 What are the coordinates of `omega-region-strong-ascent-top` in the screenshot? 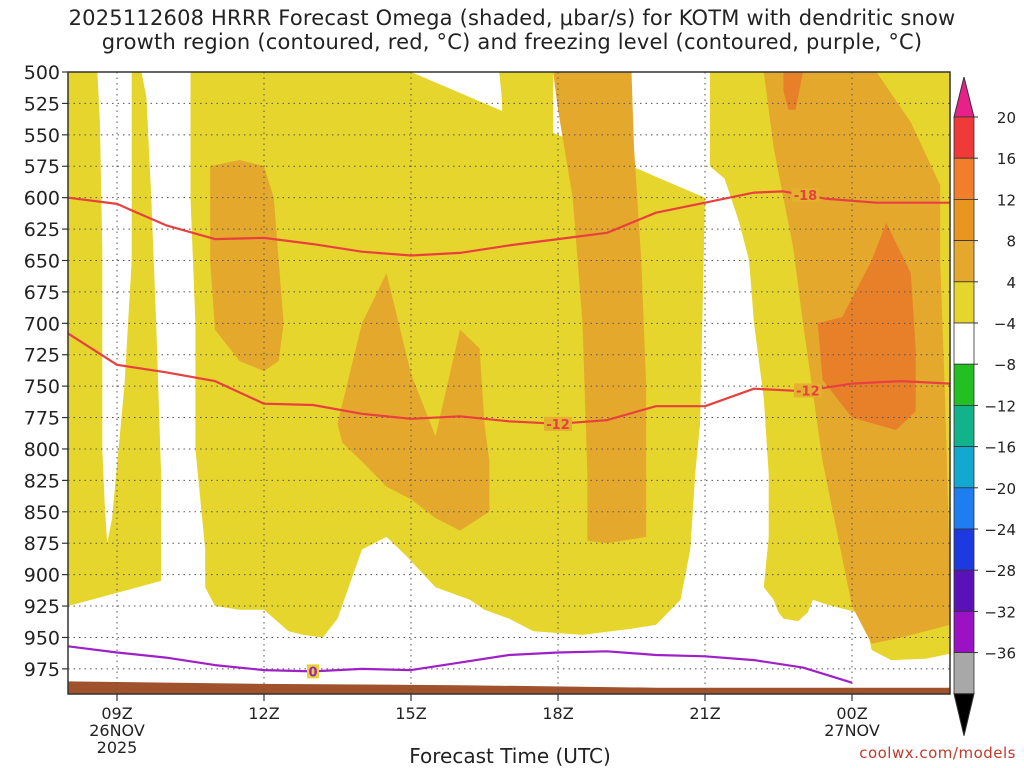 It's located at (793, 91).